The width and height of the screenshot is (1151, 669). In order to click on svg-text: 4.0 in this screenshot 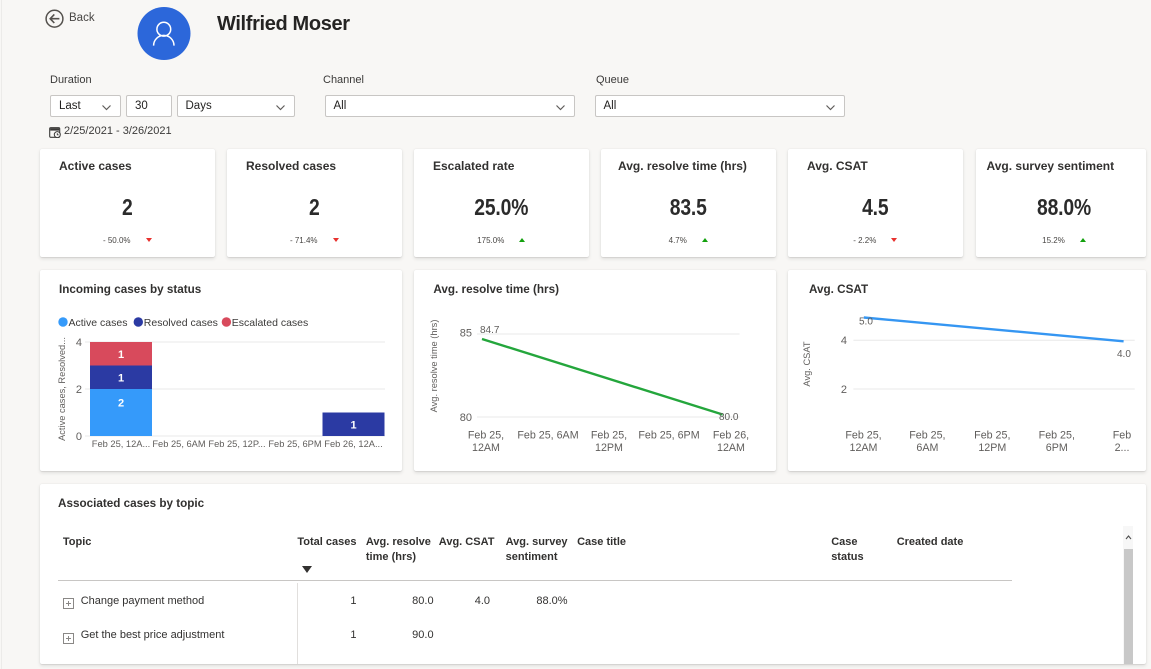, I will do `click(1124, 354)`.